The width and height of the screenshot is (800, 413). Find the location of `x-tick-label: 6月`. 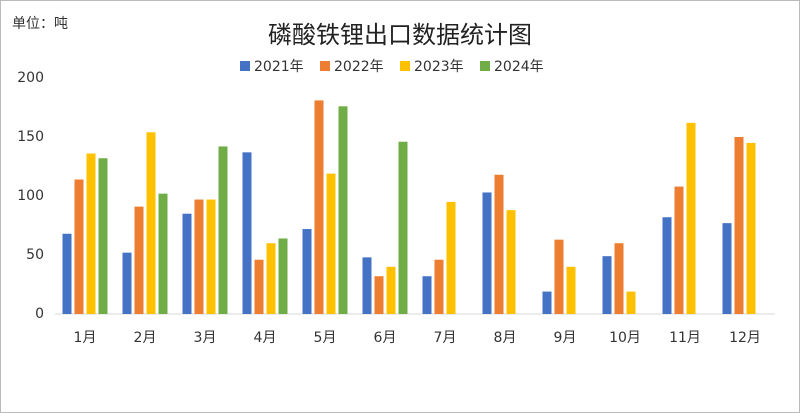

x-tick-label: 6月 is located at coordinates (385, 338).